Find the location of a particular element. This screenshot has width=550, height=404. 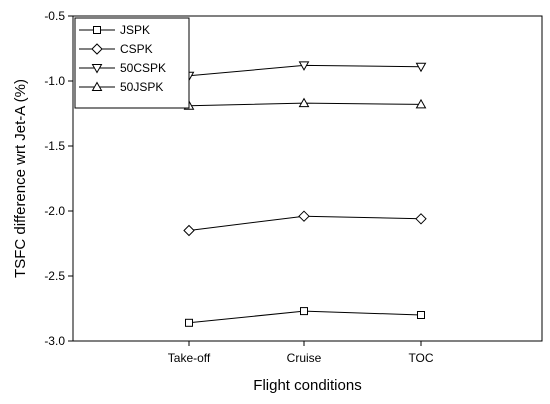

y-tick-label: -3.0 is located at coordinates (54, 341).